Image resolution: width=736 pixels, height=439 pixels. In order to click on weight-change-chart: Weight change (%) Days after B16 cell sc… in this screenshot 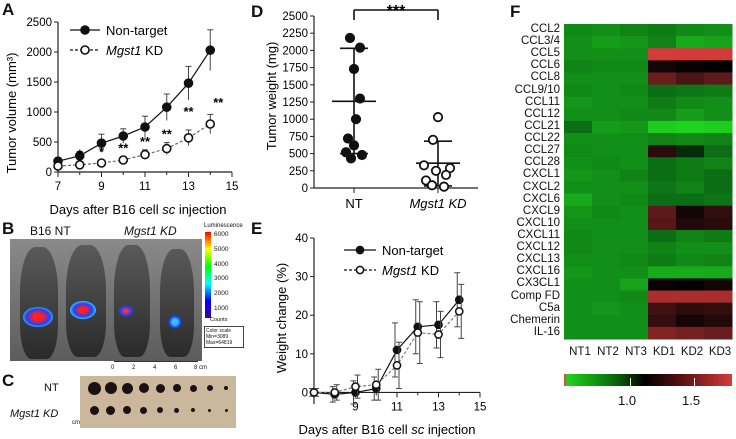, I will do `click(380, 335)`.